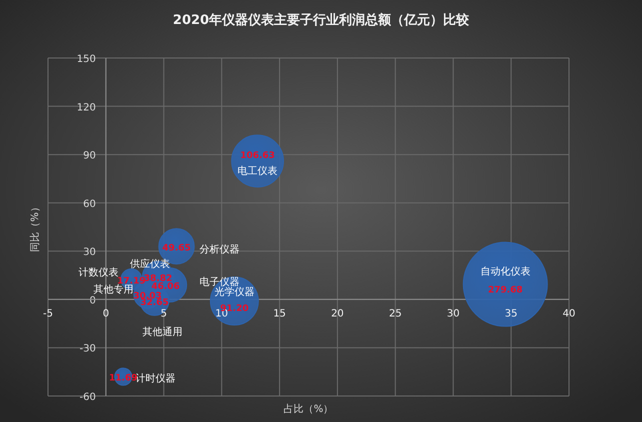 The height and width of the screenshot is (422, 642). What do you see at coordinates (569, 314) in the screenshot?
I see `x-tick-label: 40` at bounding box center [569, 314].